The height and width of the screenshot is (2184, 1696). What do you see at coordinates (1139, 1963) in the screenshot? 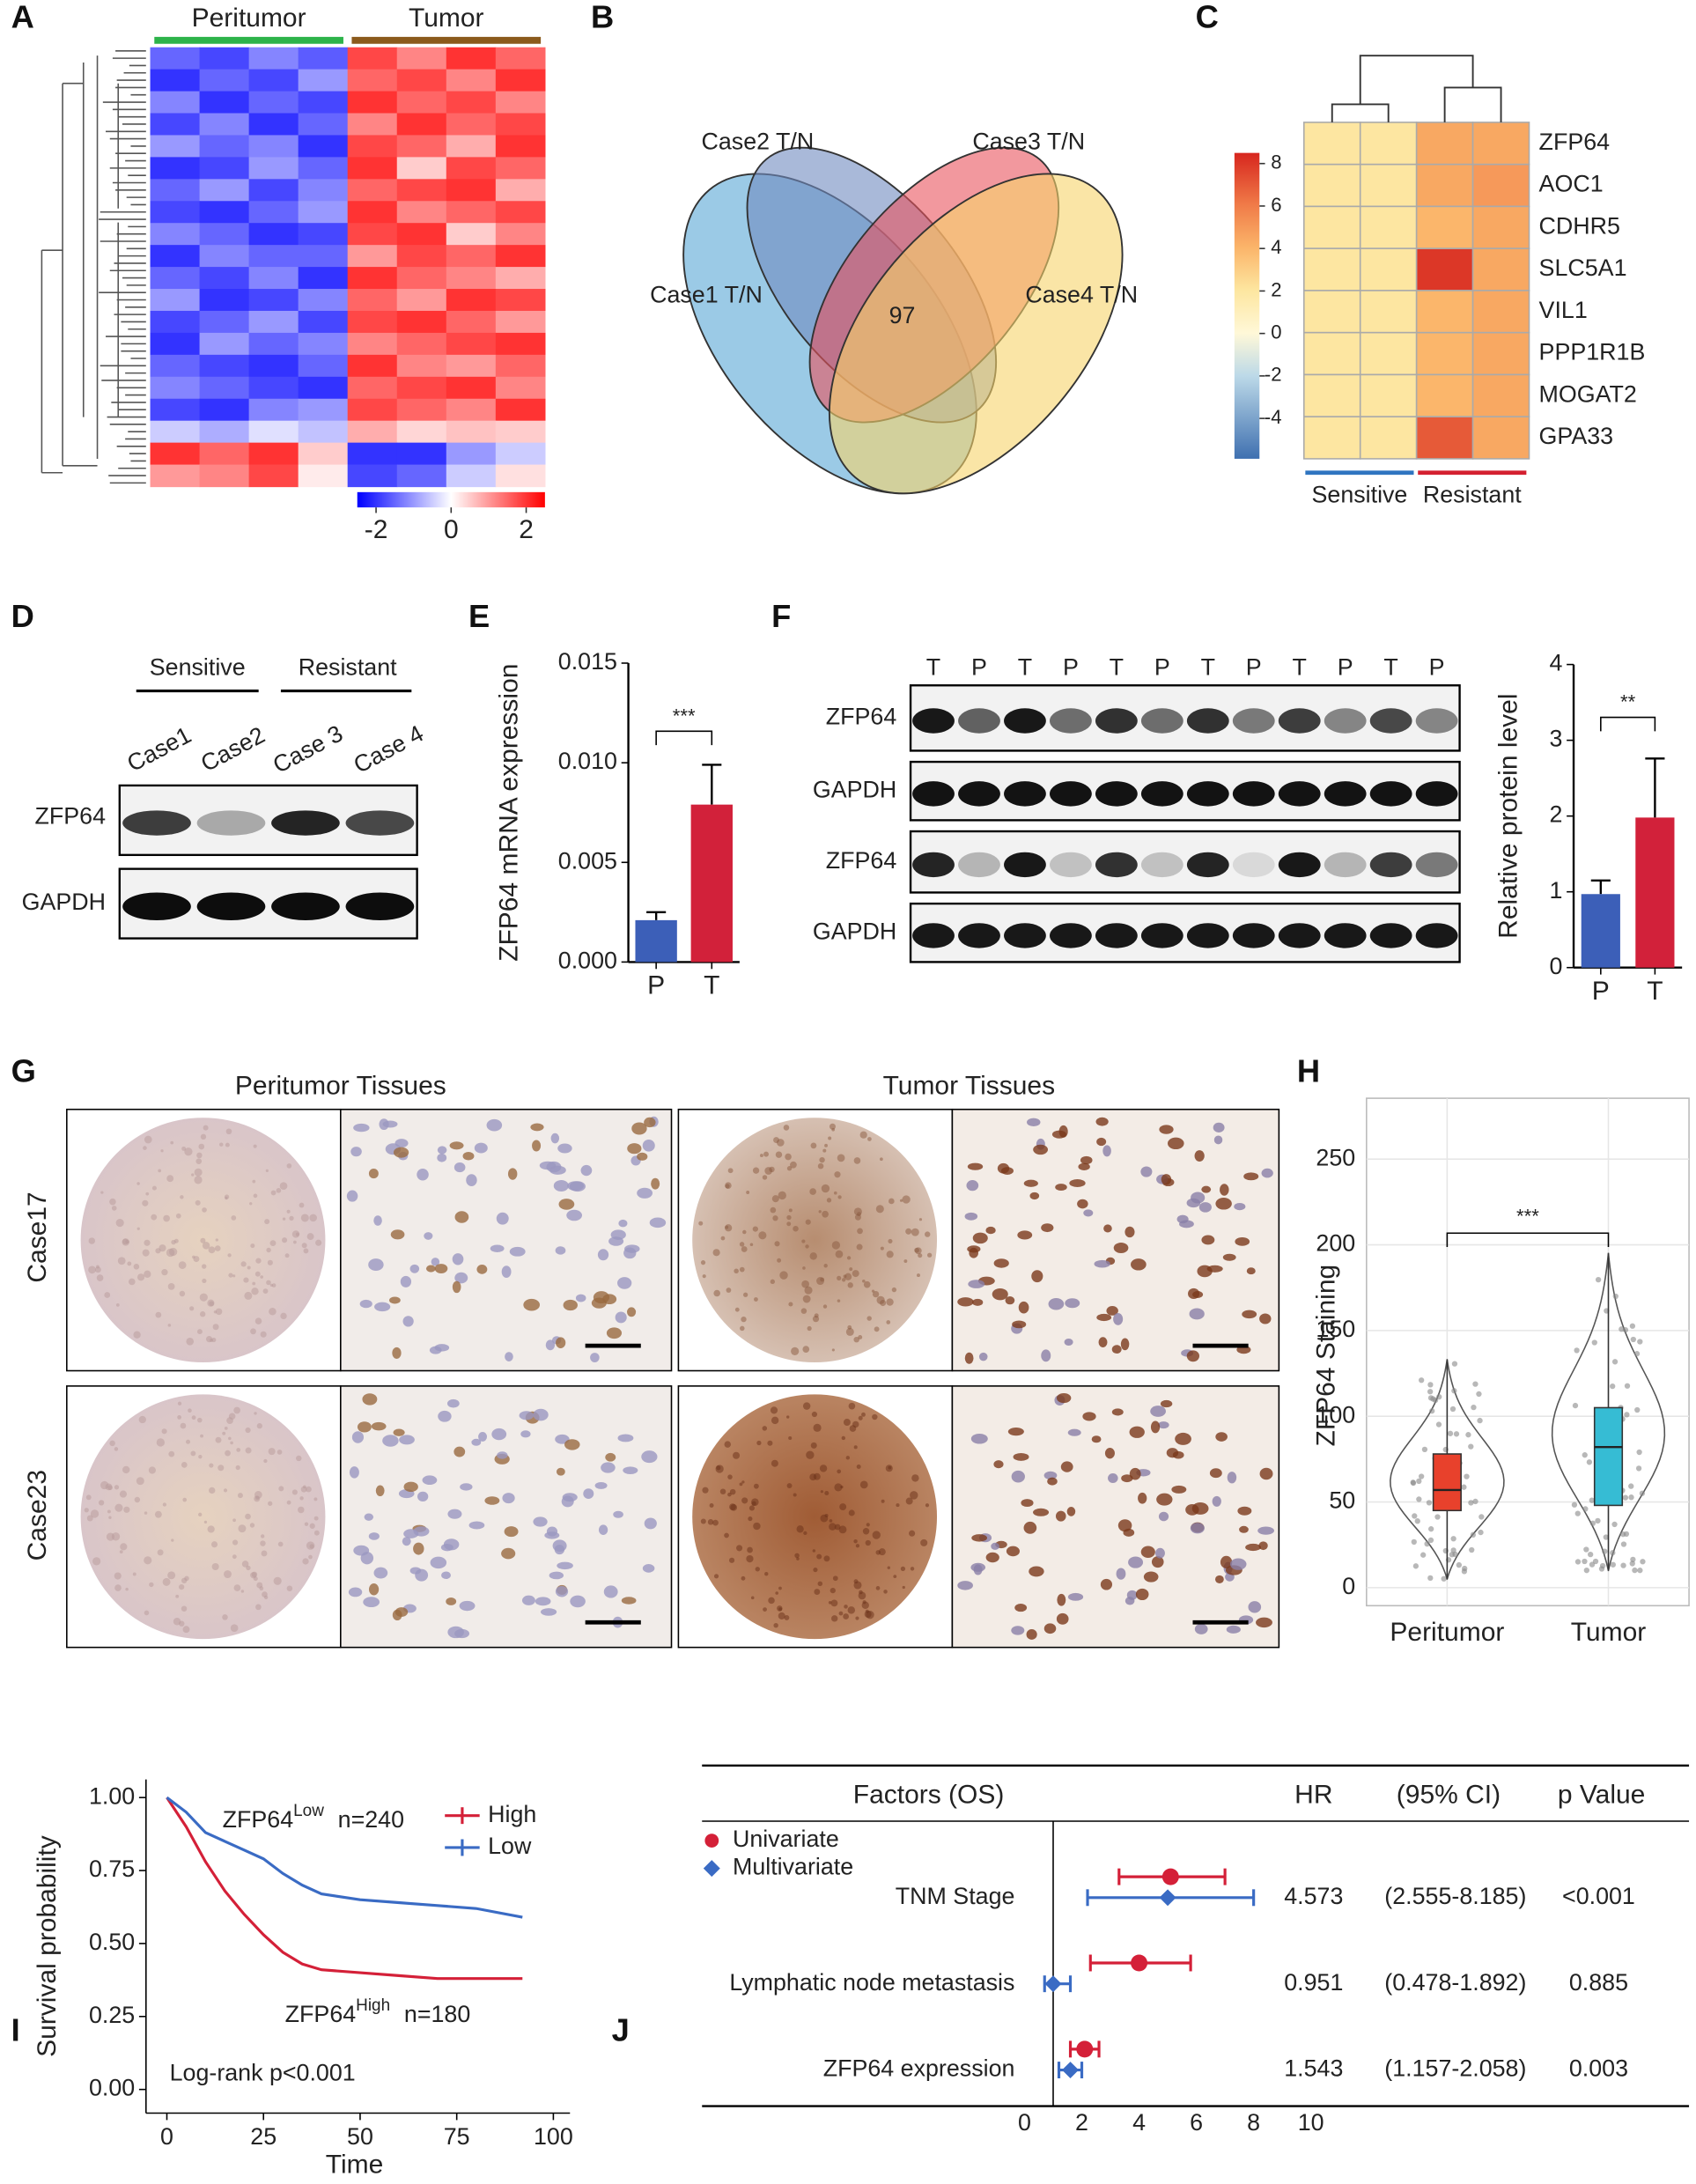
I see `hr-point` at bounding box center [1139, 1963].